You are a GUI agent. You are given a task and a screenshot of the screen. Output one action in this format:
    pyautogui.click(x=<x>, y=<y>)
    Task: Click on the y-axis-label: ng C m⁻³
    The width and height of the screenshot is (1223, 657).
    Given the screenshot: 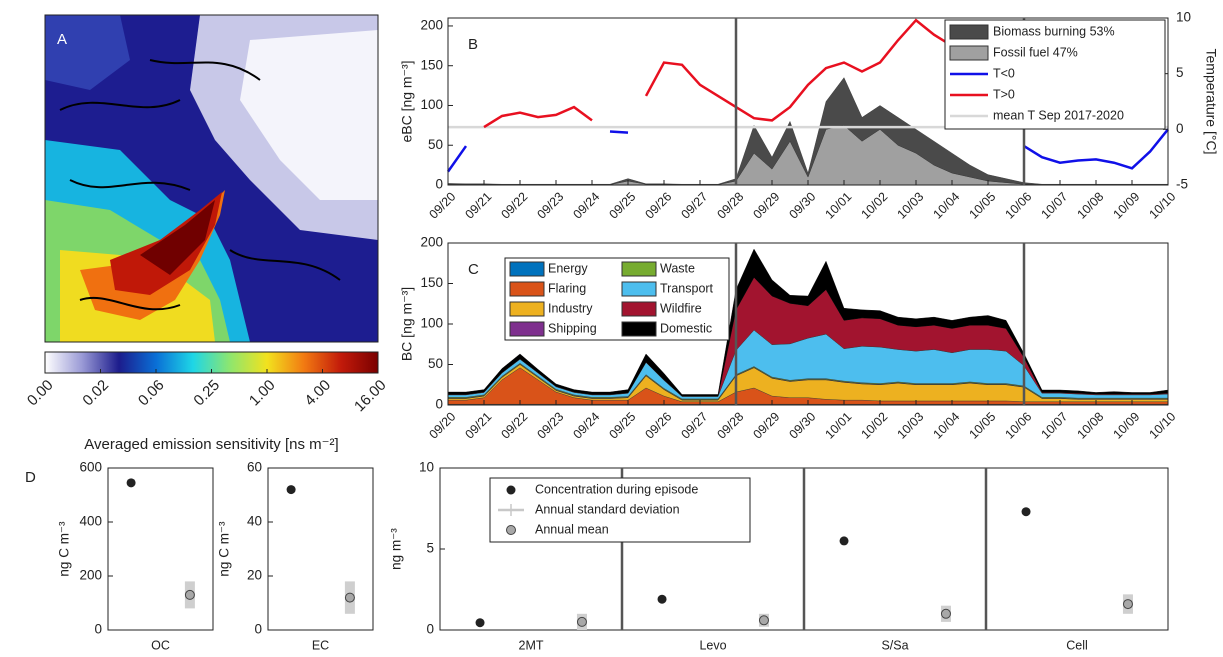 What is the action you would take?
    pyautogui.click(x=224, y=549)
    